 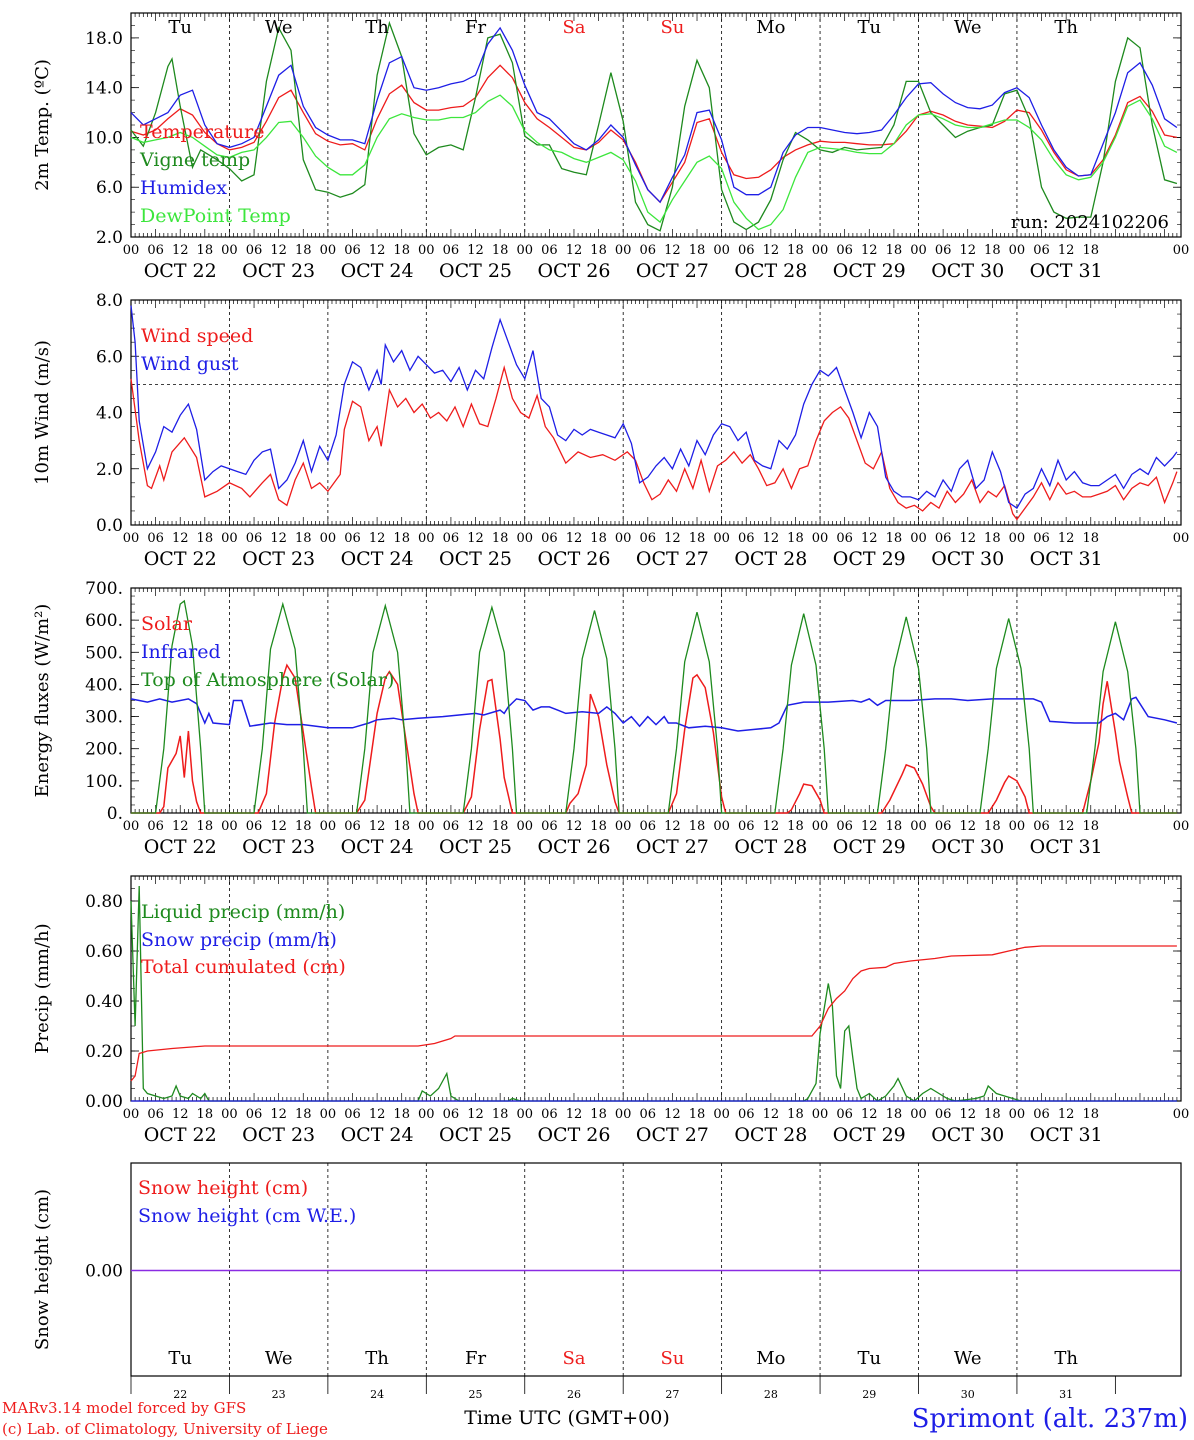 What do you see at coordinates (104, 89) in the screenshot?
I see `y-tick-label: 14.0` at bounding box center [104, 89].